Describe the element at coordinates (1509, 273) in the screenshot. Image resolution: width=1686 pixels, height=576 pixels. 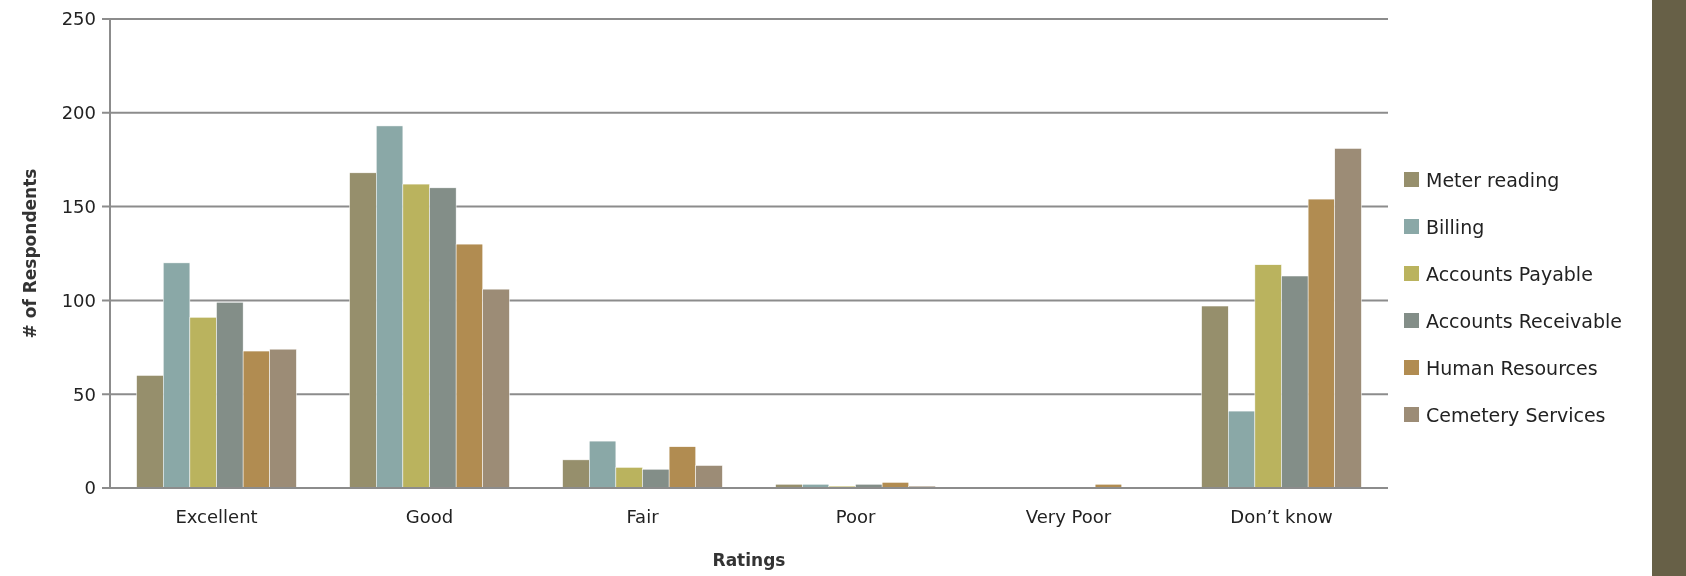
I see `legend-label: Accounts Payable` at that location.